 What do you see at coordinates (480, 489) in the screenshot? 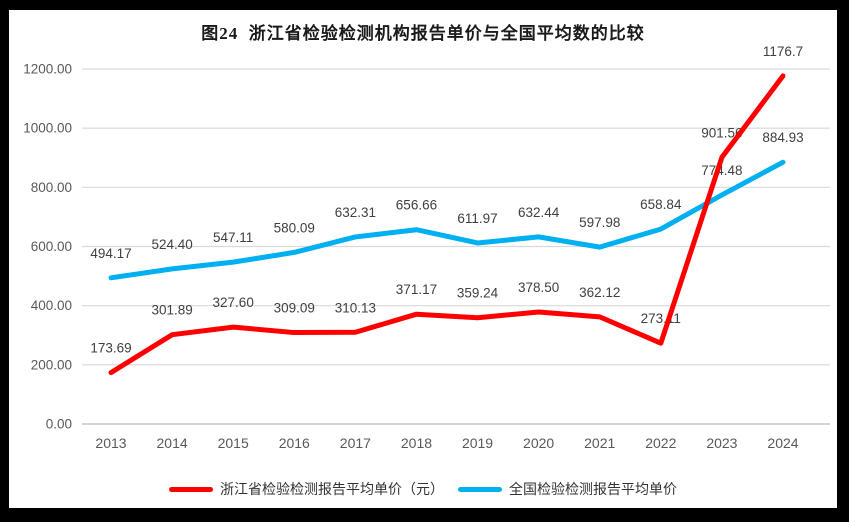
I see `legend-marker-national-line` at bounding box center [480, 489].